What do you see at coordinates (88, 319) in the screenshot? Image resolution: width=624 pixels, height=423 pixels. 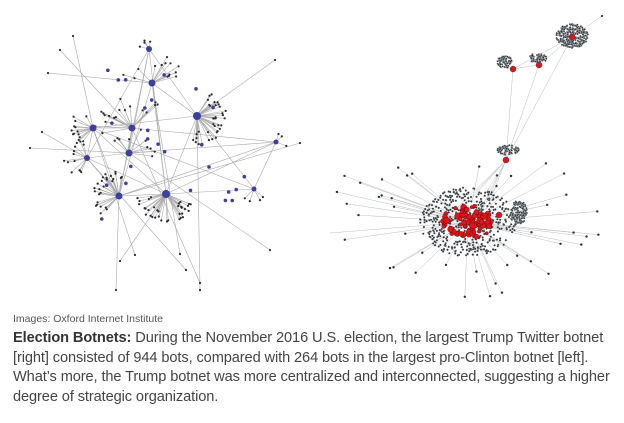 I see `image-credit: Images: Oxford Internet Institute` at bounding box center [88, 319].